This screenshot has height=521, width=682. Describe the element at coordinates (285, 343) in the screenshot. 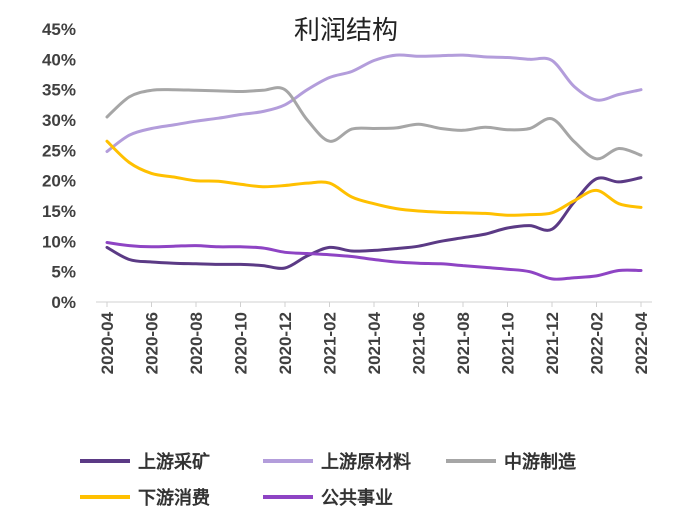

I see `x-tick-label: 2020-12` at that location.